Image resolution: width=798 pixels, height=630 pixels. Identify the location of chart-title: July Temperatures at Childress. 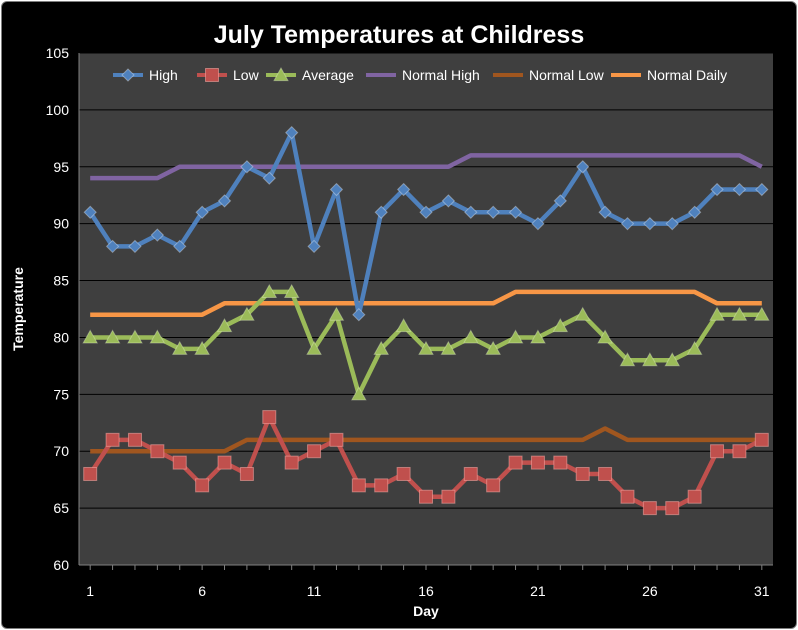
(399, 35).